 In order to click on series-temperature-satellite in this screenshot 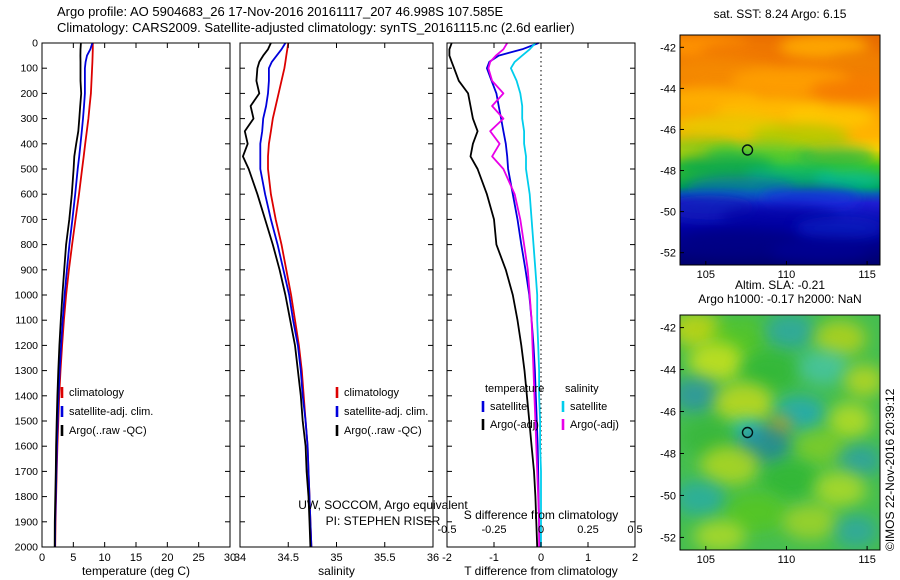, I will do `click(513, 295)`.